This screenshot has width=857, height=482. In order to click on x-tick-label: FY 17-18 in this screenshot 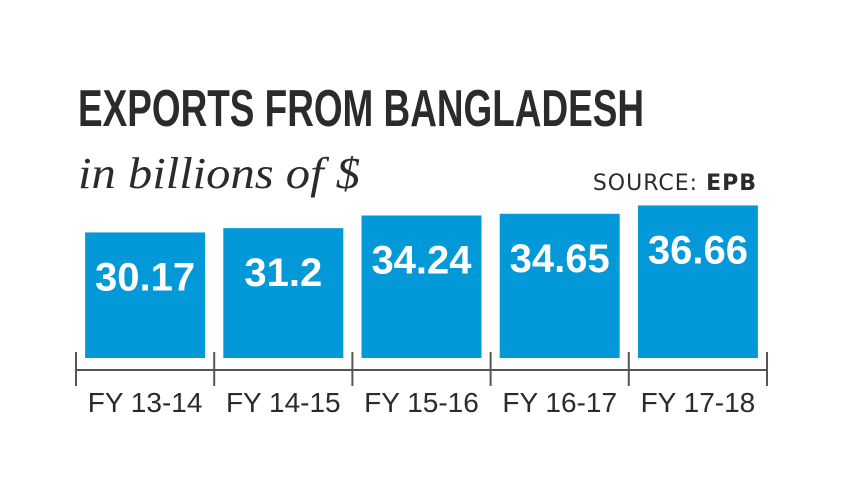, I will do `click(698, 402)`.